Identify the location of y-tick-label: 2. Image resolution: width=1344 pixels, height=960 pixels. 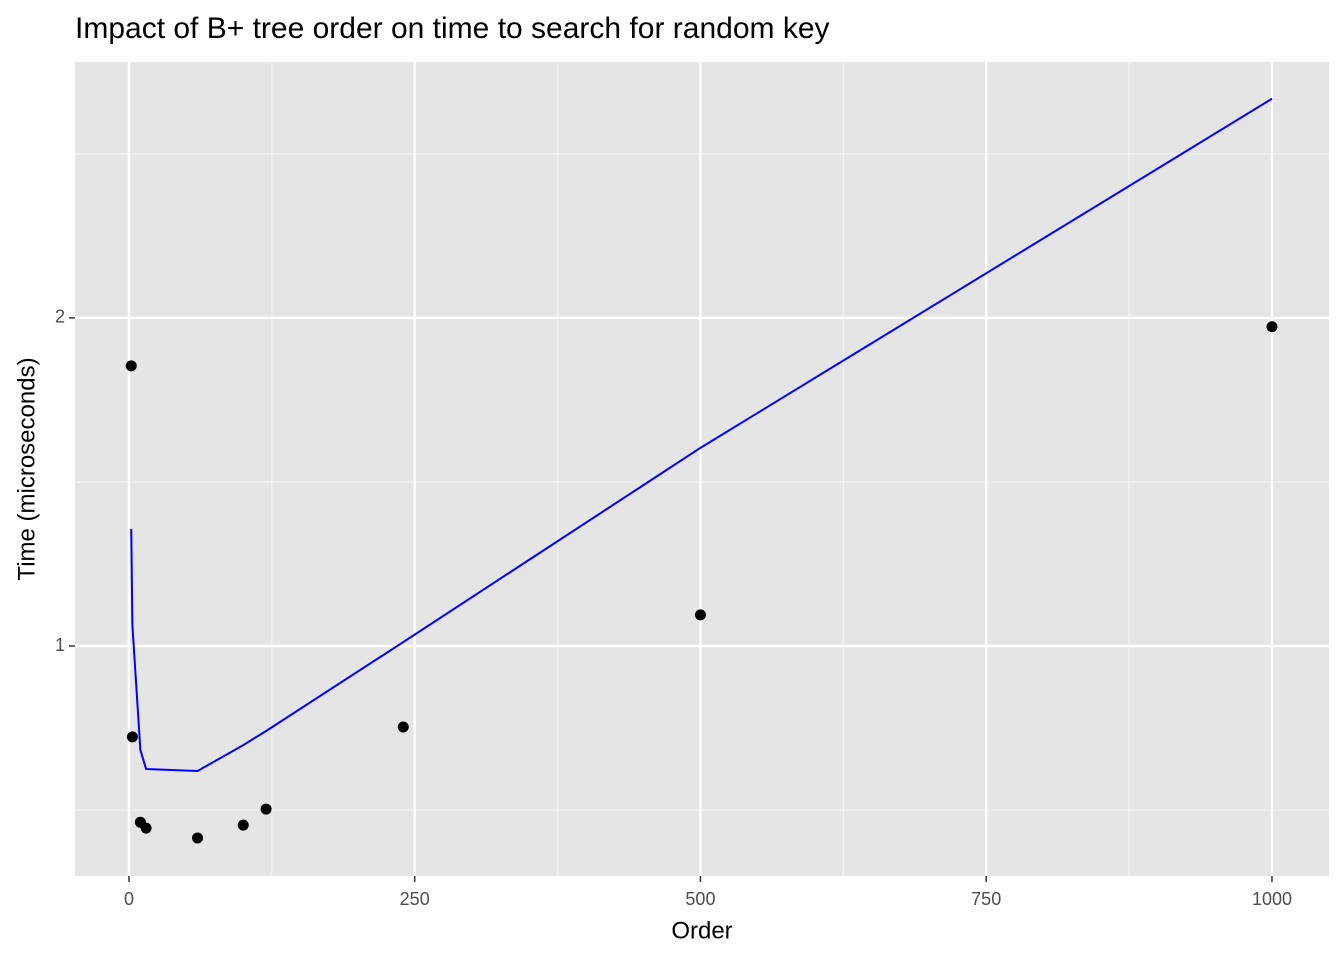
(60, 317).